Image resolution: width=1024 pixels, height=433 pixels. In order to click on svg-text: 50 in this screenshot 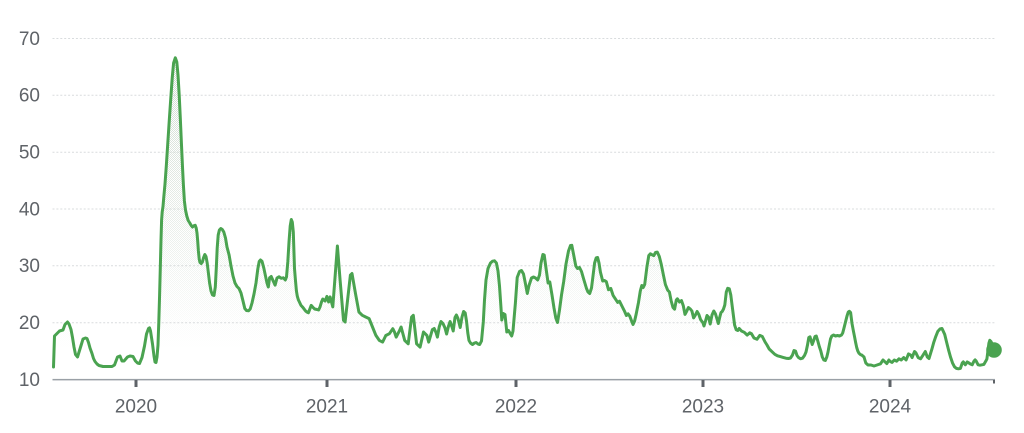, I will do `click(29, 153)`.